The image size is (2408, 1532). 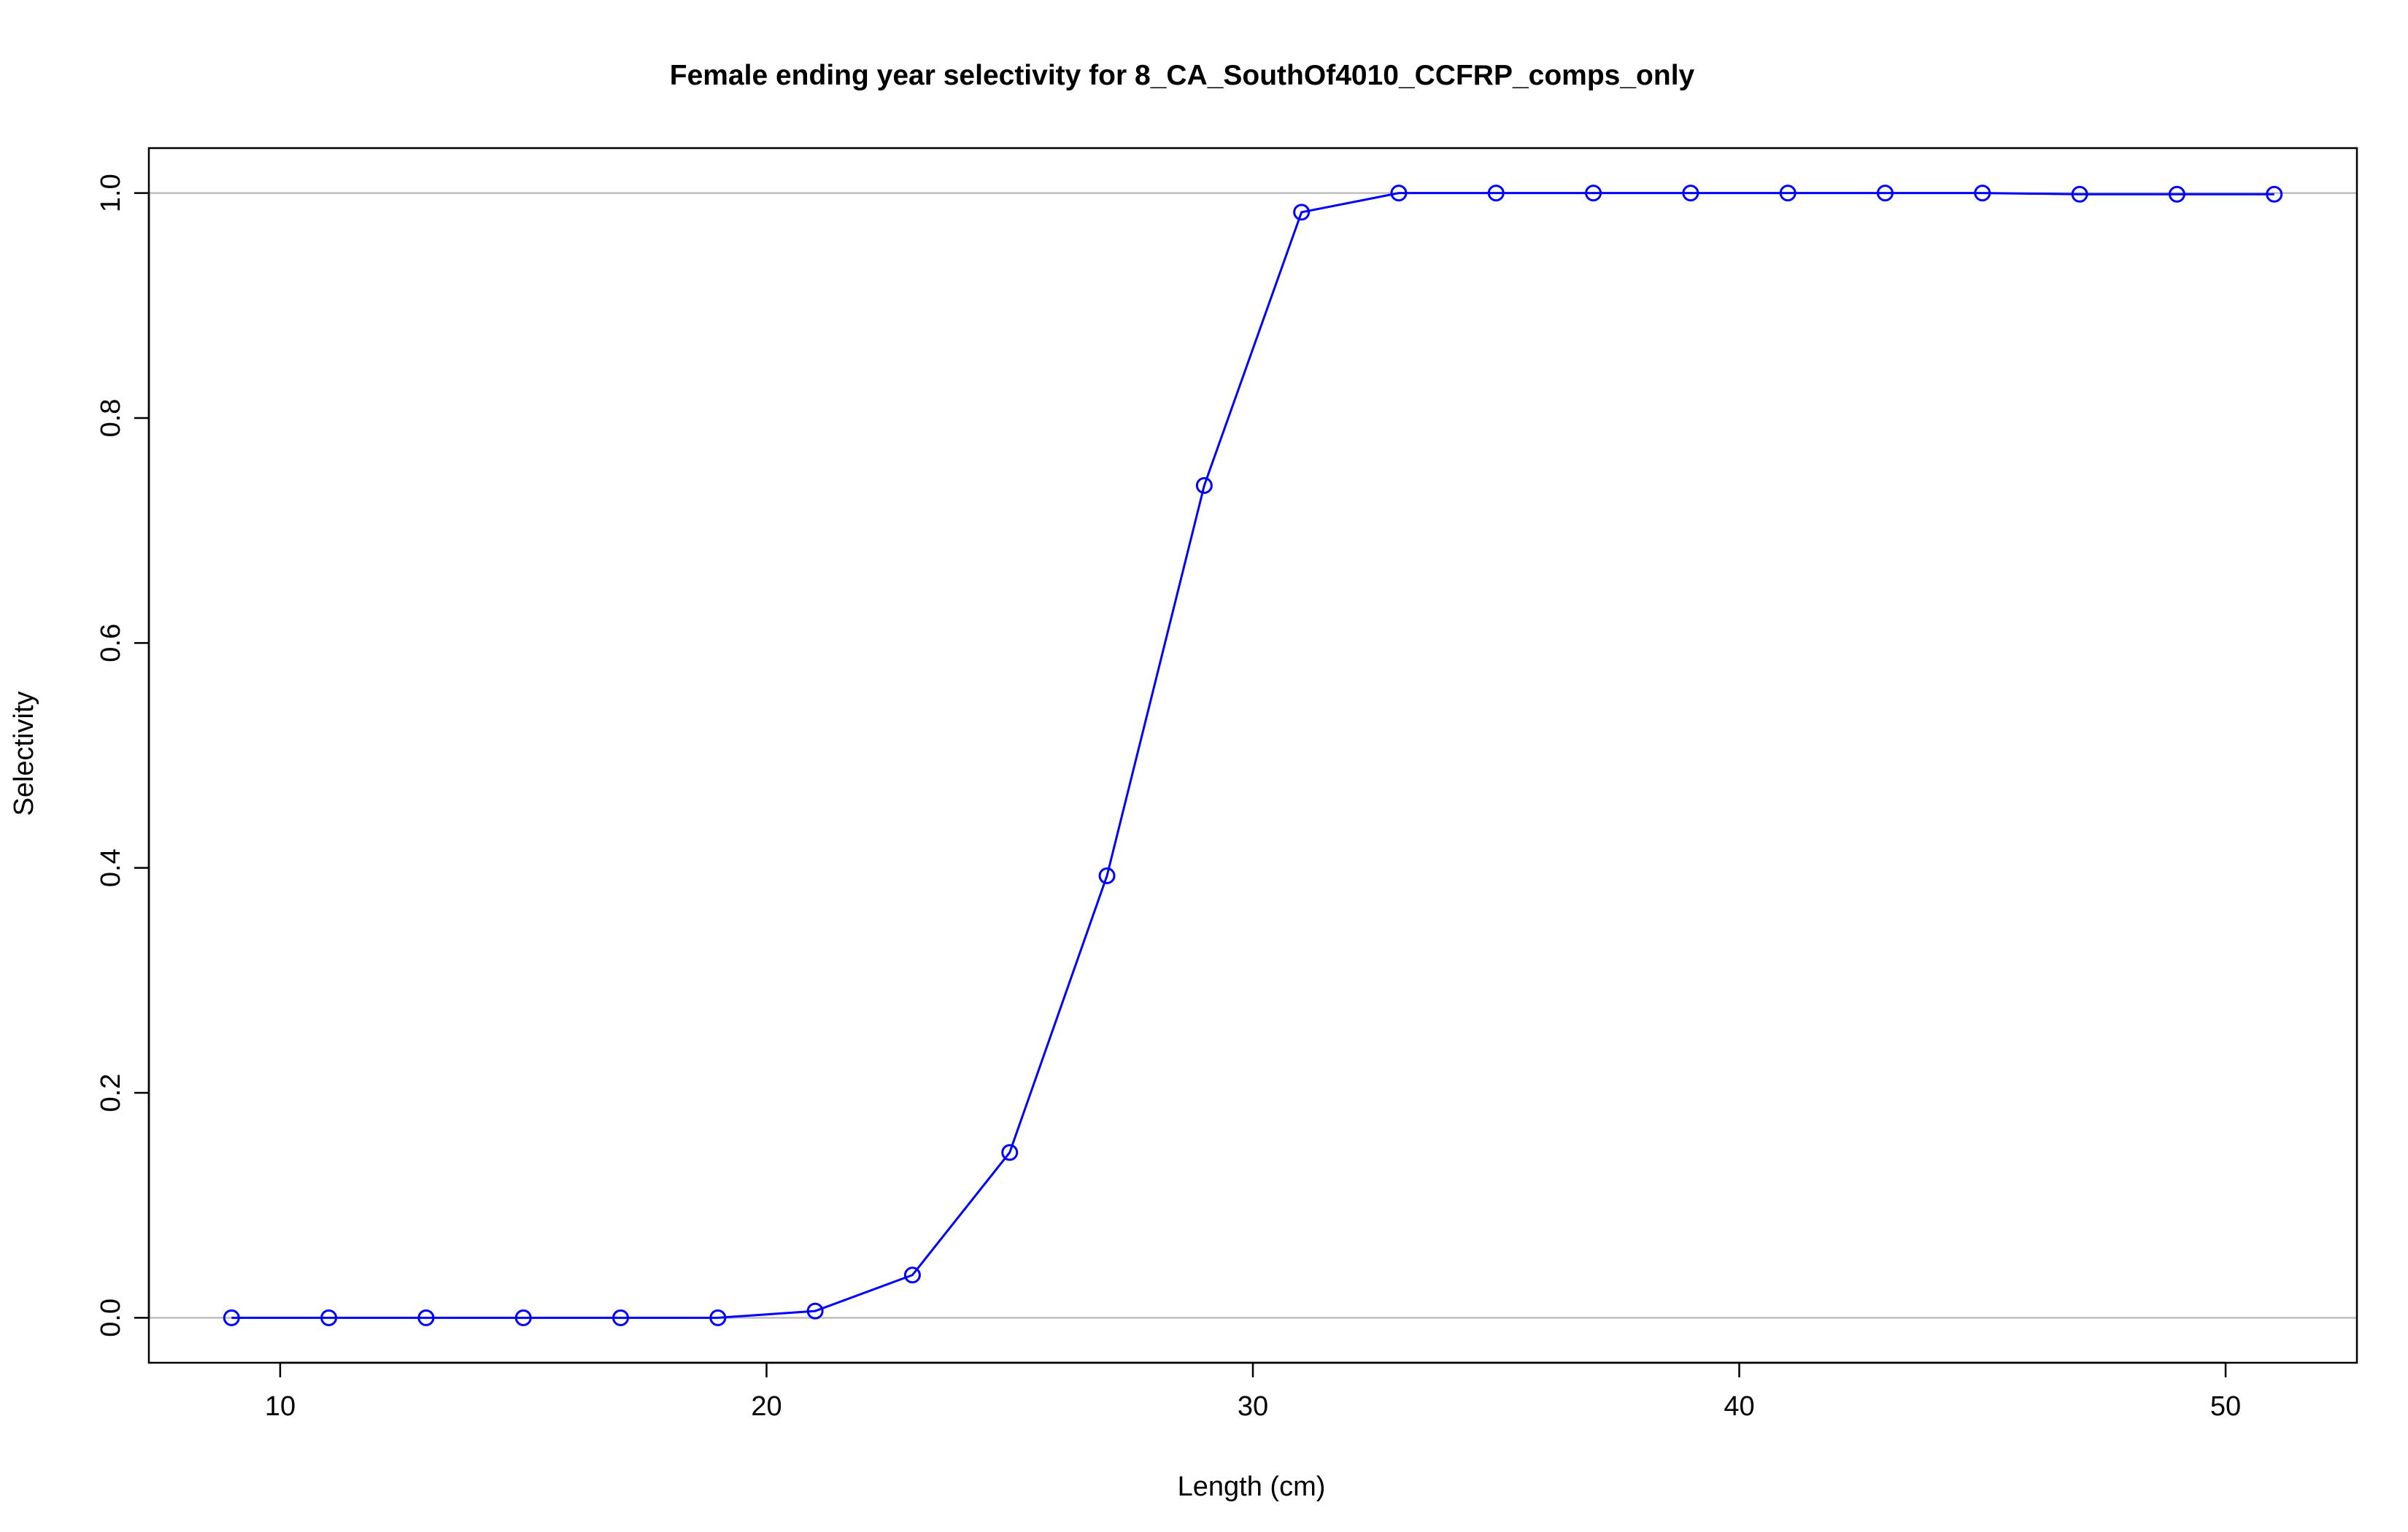 What do you see at coordinates (111, 868) in the screenshot?
I see `y-tick-label: 0.4` at bounding box center [111, 868].